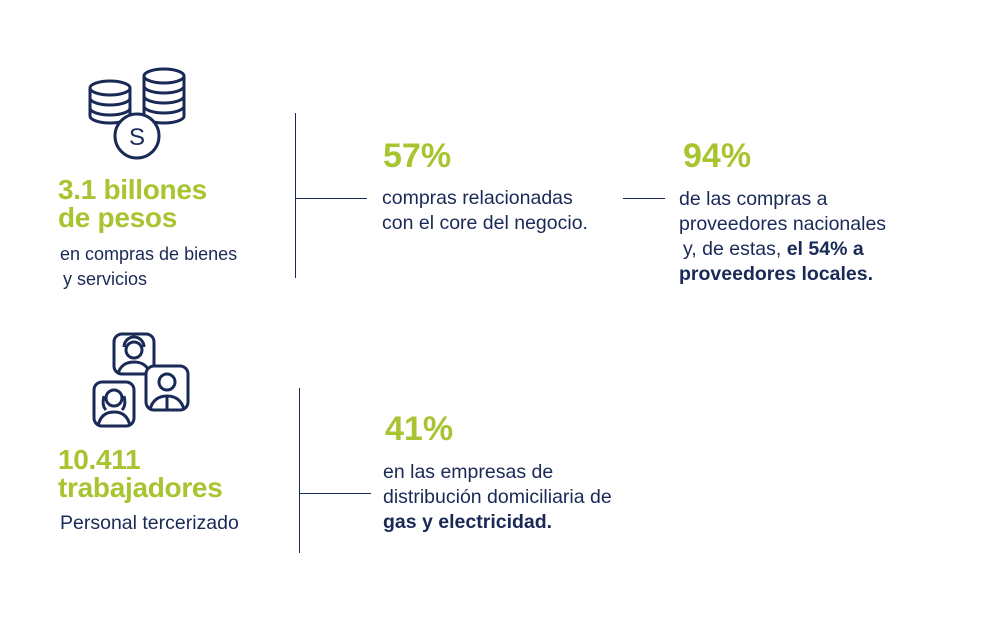 The height and width of the screenshot is (629, 982). Describe the element at coordinates (143, 380) in the screenshot. I see `workers-group-icon` at that location.